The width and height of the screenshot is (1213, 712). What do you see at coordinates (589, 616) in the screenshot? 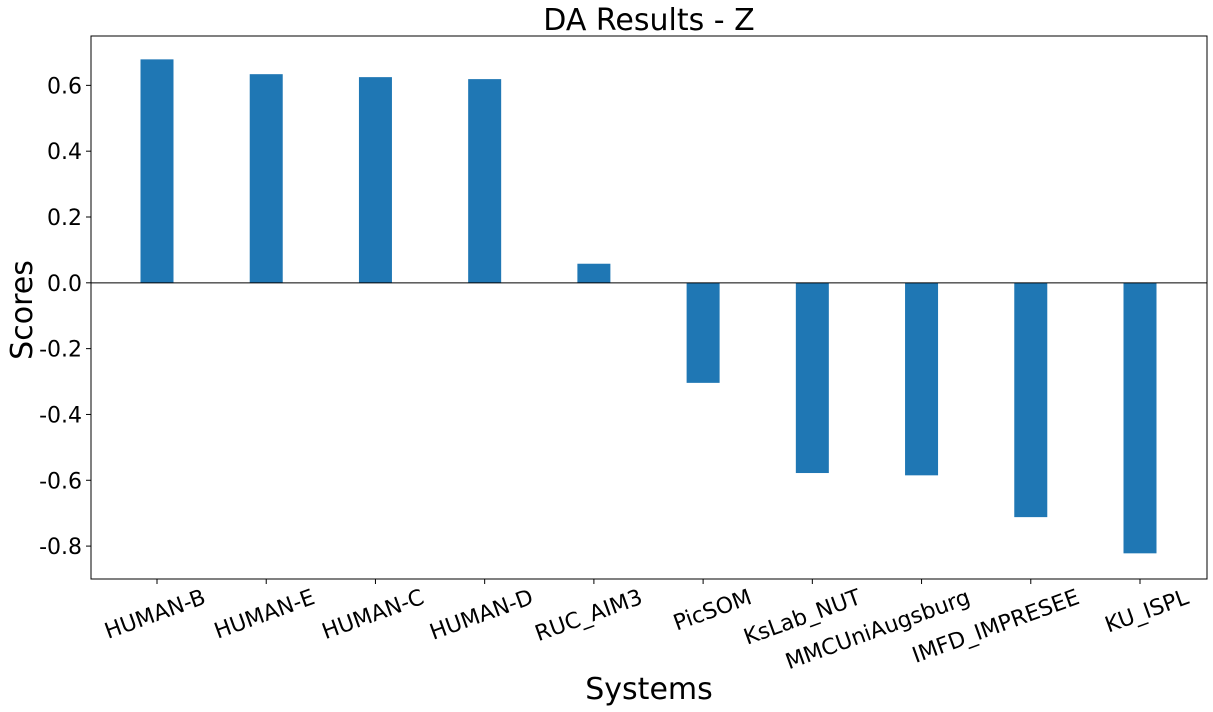
I see `x-tick-label: RUC_AIM3` at bounding box center [589, 616].